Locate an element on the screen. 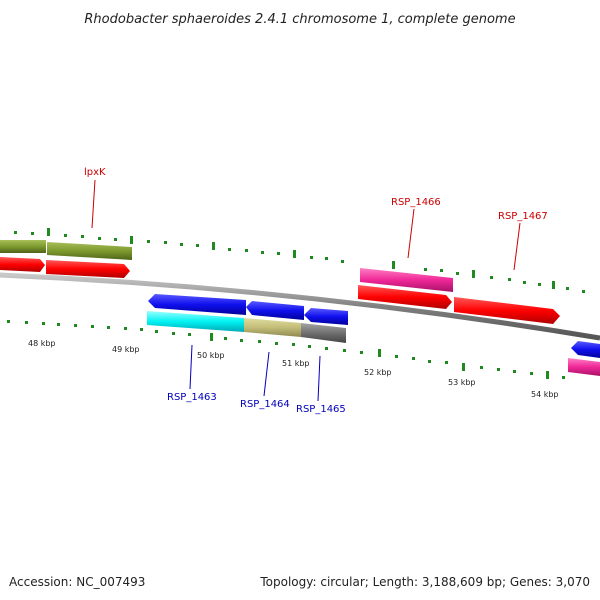 The width and height of the screenshot is (600, 600). gene-arrow-rsp1466 is located at coordinates (405, 297).